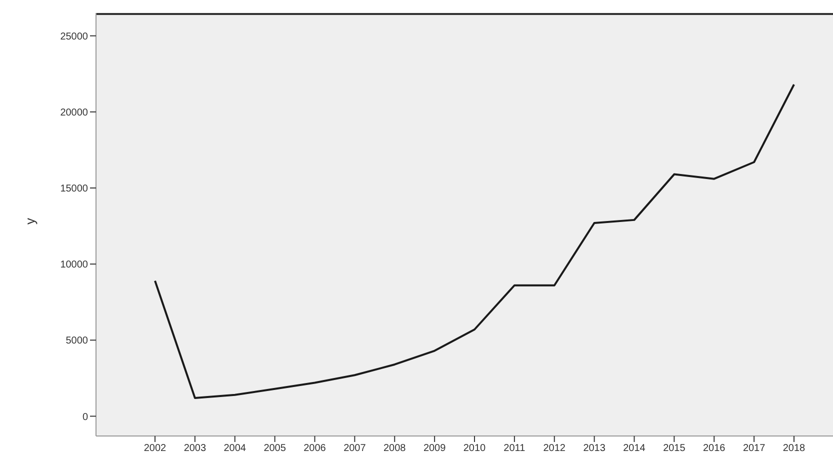 This screenshot has height=453, width=833. What do you see at coordinates (634, 448) in the screenshot?
I see `x-tick-label: 2014` at bounding box center [634, 448].